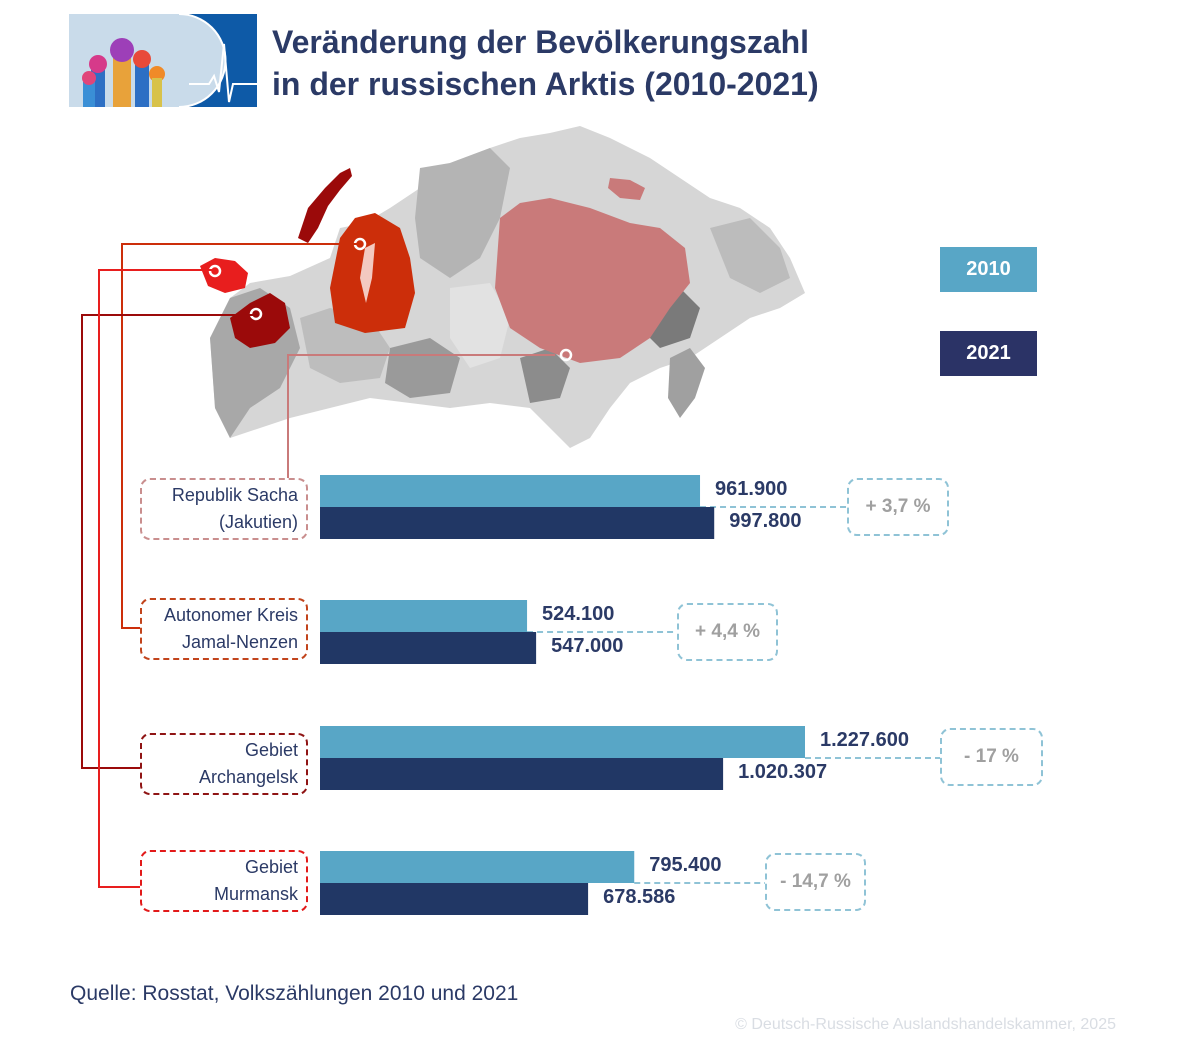 The image size is (1200, 1047). I want to click on bar-2021-archangelsk, so click(522, 774).